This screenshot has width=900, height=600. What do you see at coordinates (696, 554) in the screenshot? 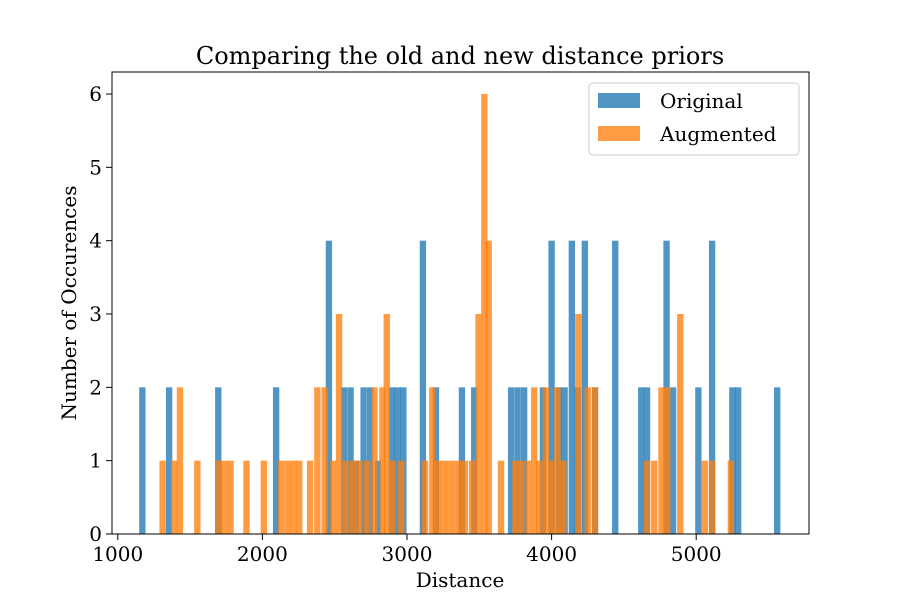
I see `x-tick-label-5000: 5000` at bounding box center [696, 554].